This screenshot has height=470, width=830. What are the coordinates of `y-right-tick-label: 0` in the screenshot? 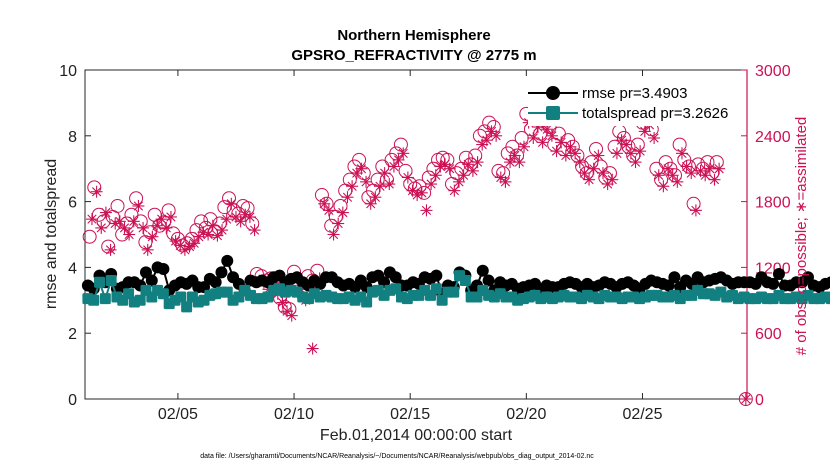 It's located at (759, 400).